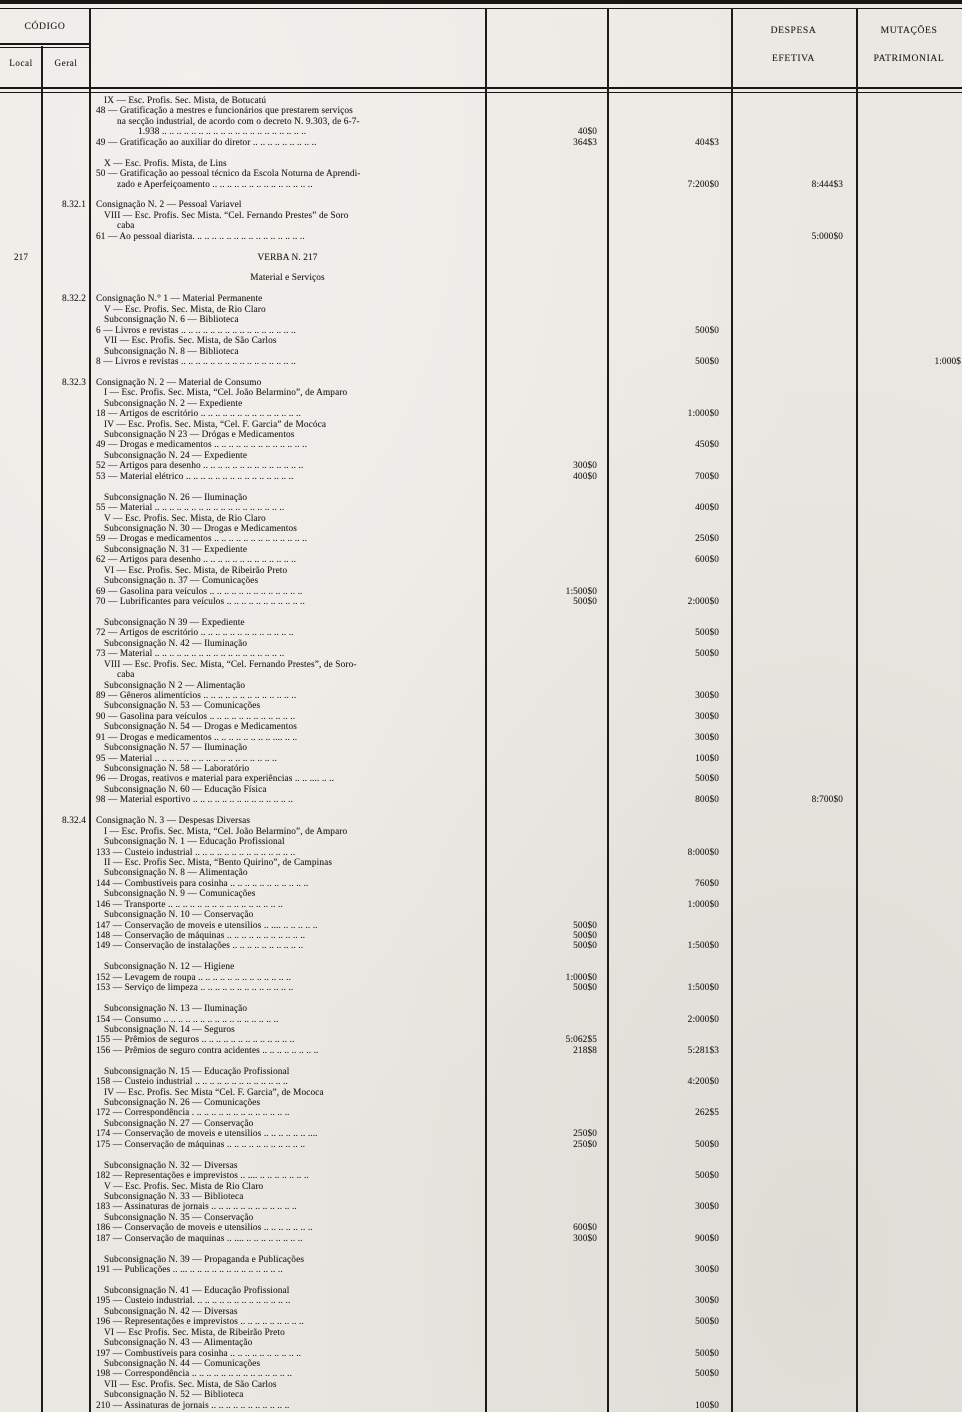  What do you see at coordinates (182, 706) in the screenshot?
I see `description-cell: Subconsignação N. 53 — Comunicações` at bounding box center [182, 706].